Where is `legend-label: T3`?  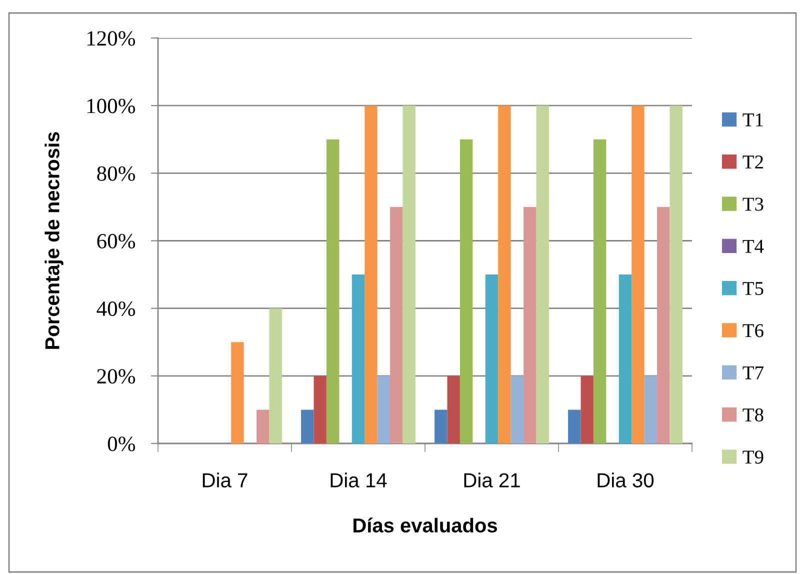
legend-label: T3 is located at coordinates (753, 204).